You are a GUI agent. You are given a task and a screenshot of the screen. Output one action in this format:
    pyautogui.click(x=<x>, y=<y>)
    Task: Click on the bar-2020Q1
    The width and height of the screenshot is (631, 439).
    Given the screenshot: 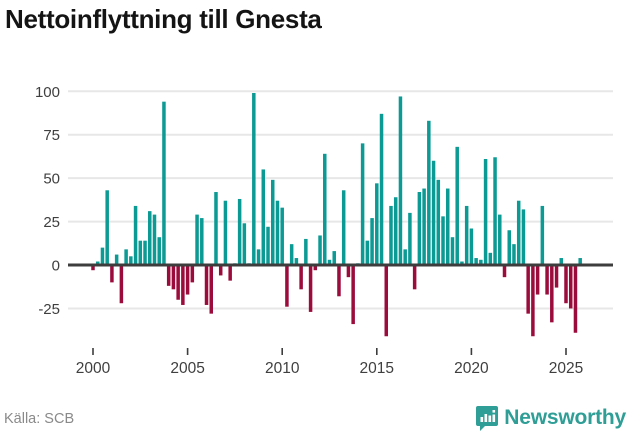 What is the action you would take?
    pyautogui.click(x=471, y=246)
    